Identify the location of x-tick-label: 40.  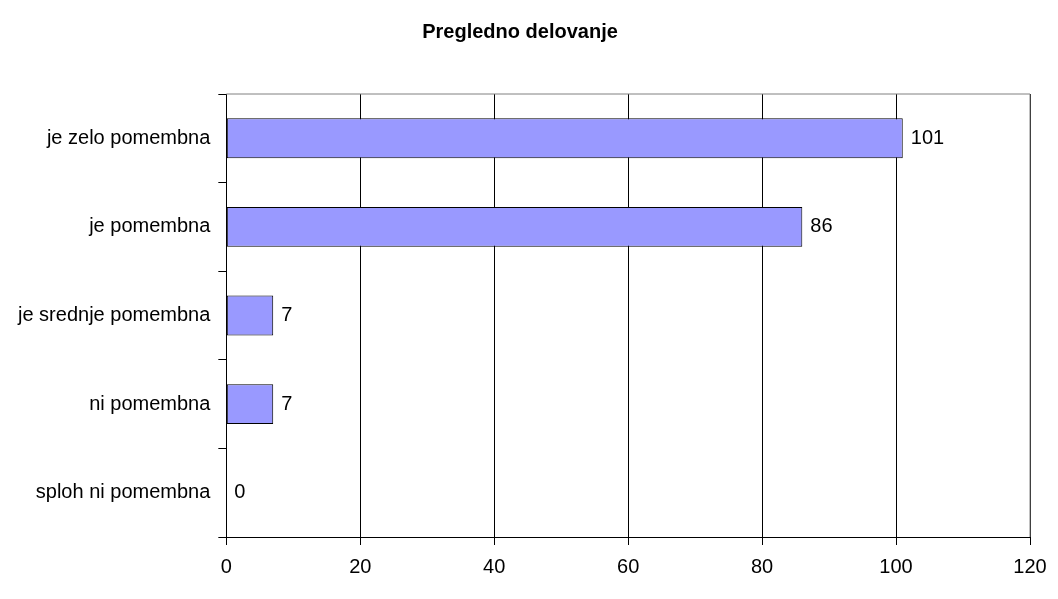
(494, 565).